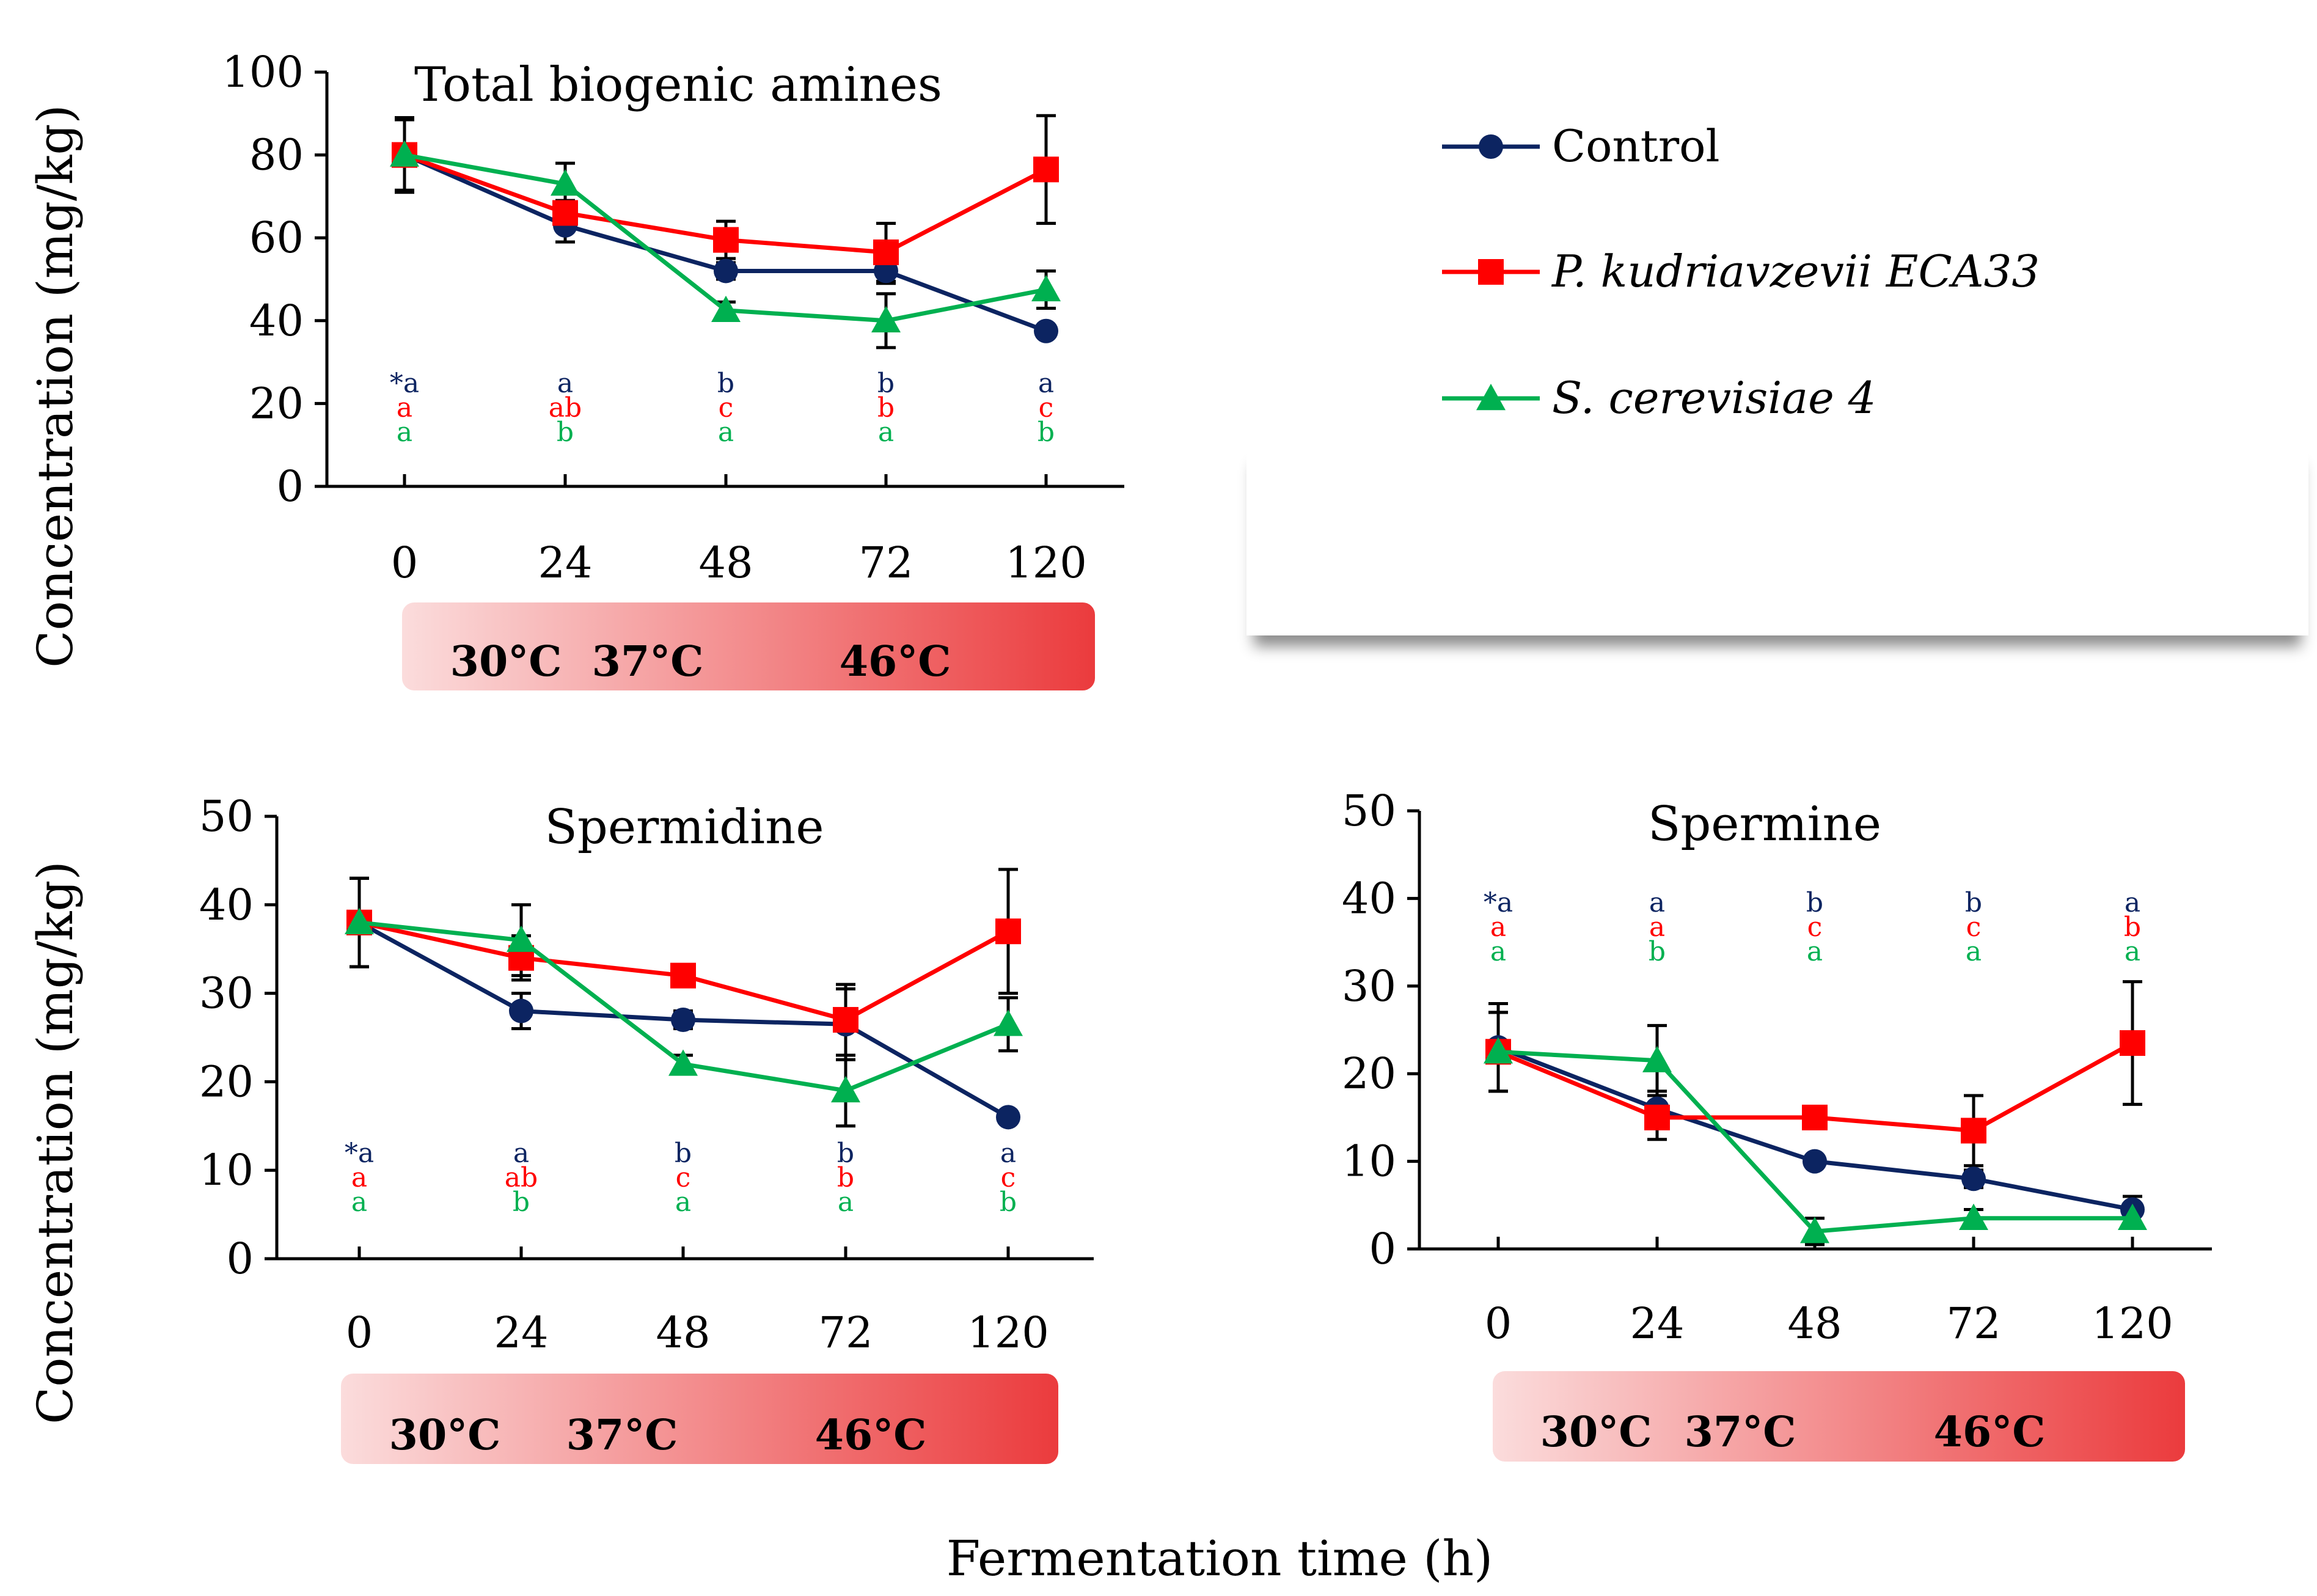  Describe the element at coordinates (55, 1143) in the screenshot. I see `y-axis-label-bottom: Concentration (mg/kg)` at that location.